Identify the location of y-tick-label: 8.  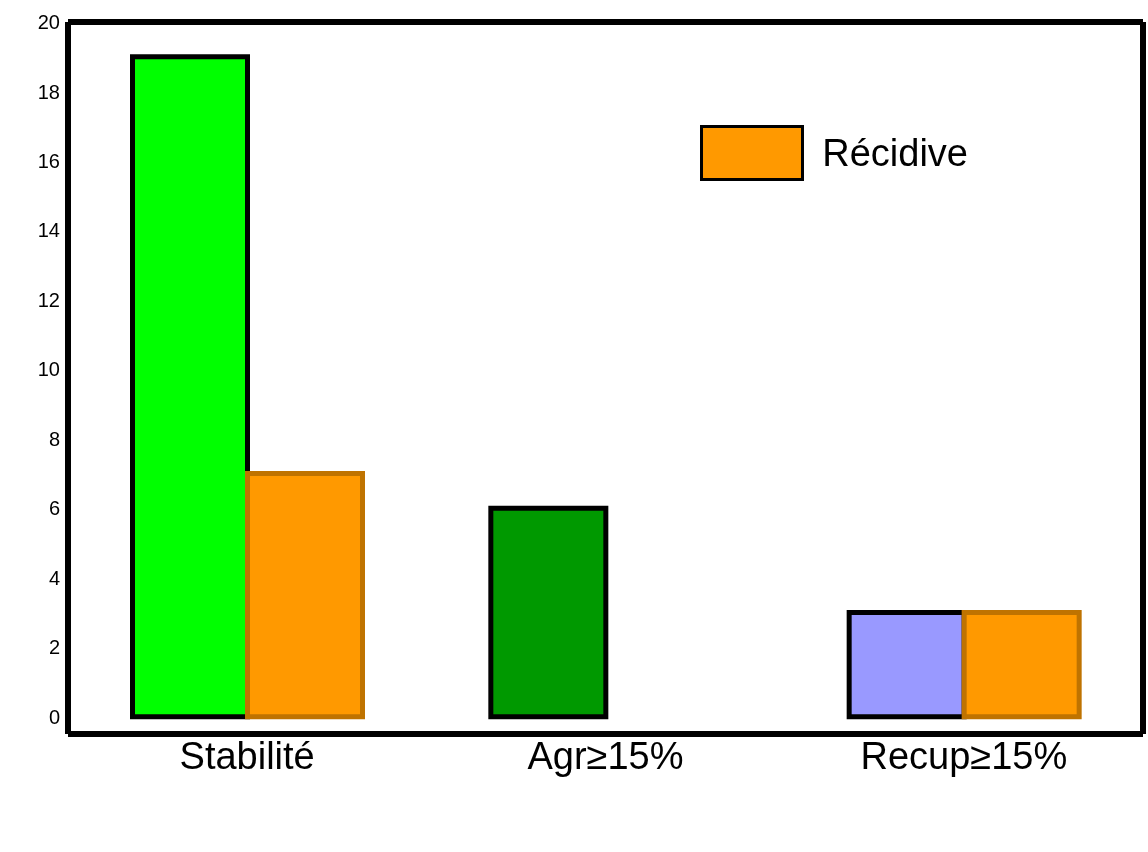
(54, 438).